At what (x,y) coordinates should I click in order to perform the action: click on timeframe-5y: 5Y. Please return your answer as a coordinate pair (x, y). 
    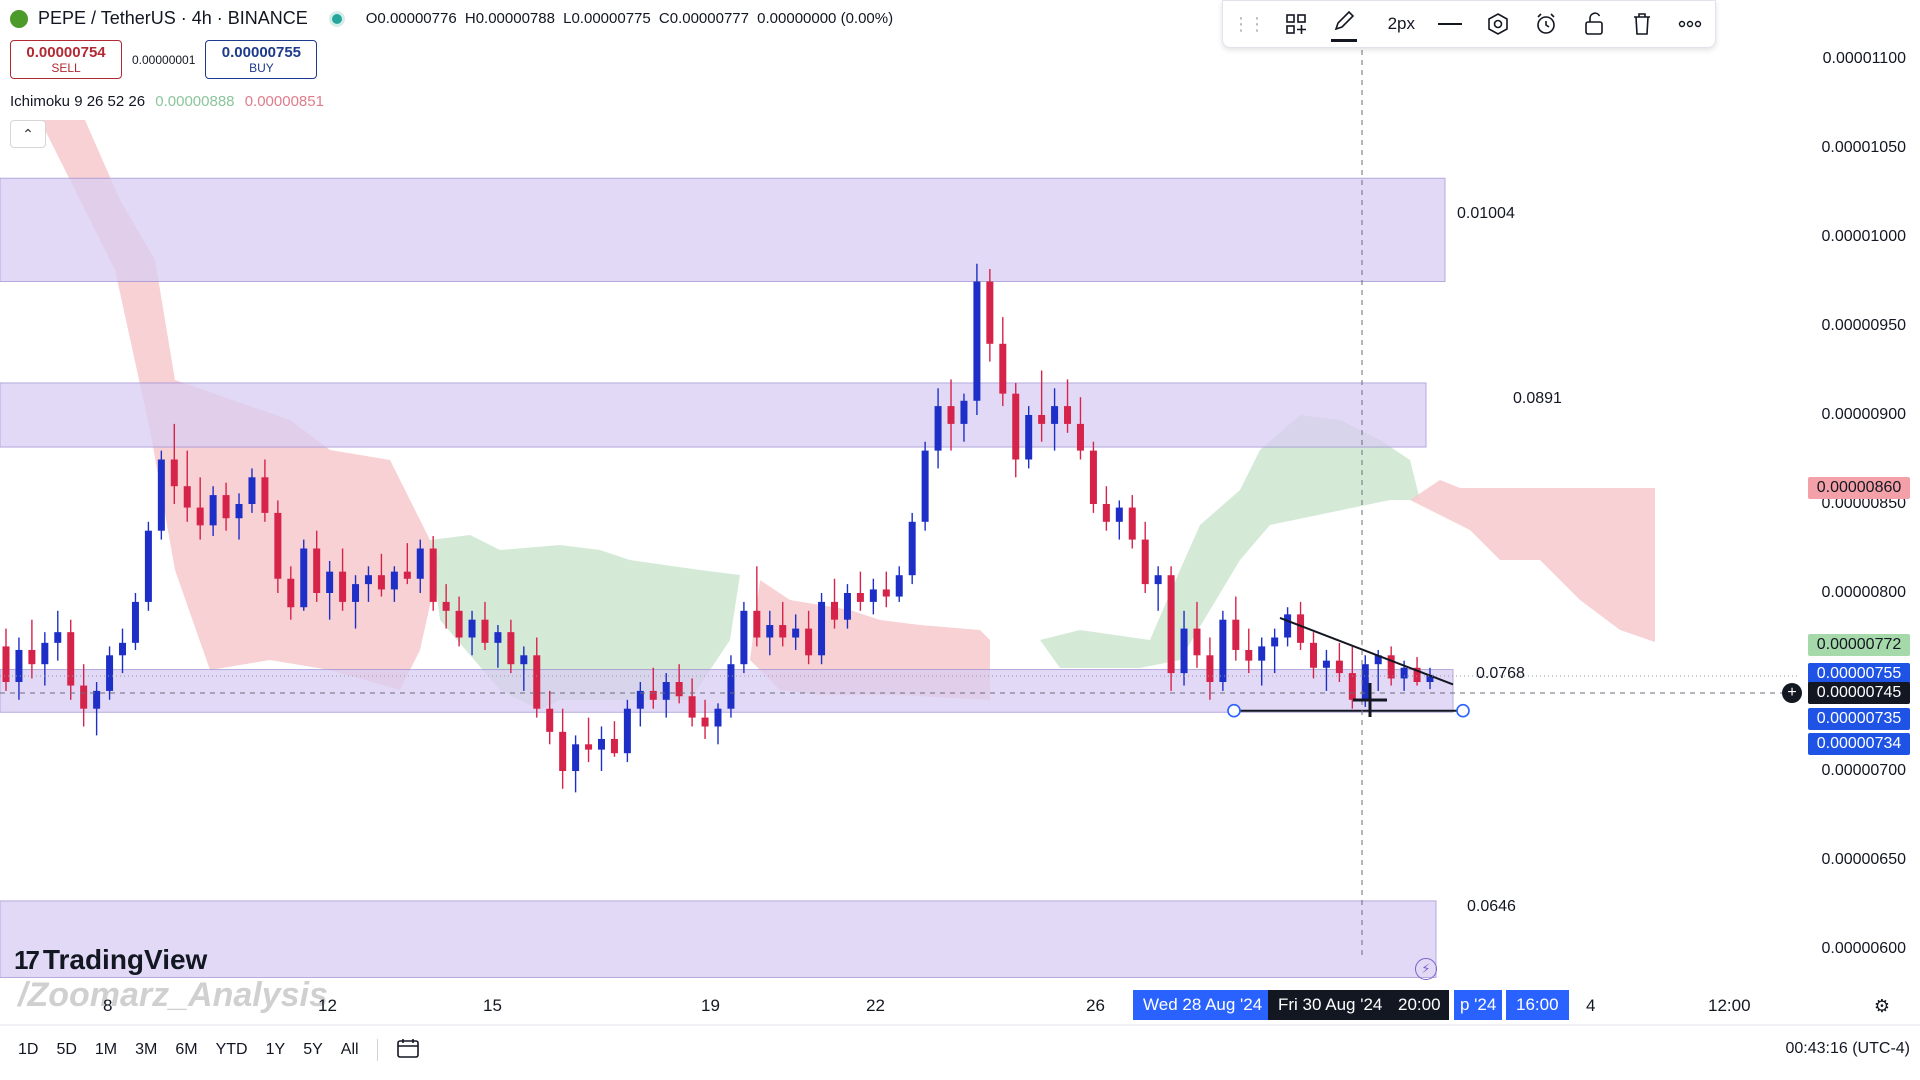
    Looking at the image, I should click on (313, 1049).